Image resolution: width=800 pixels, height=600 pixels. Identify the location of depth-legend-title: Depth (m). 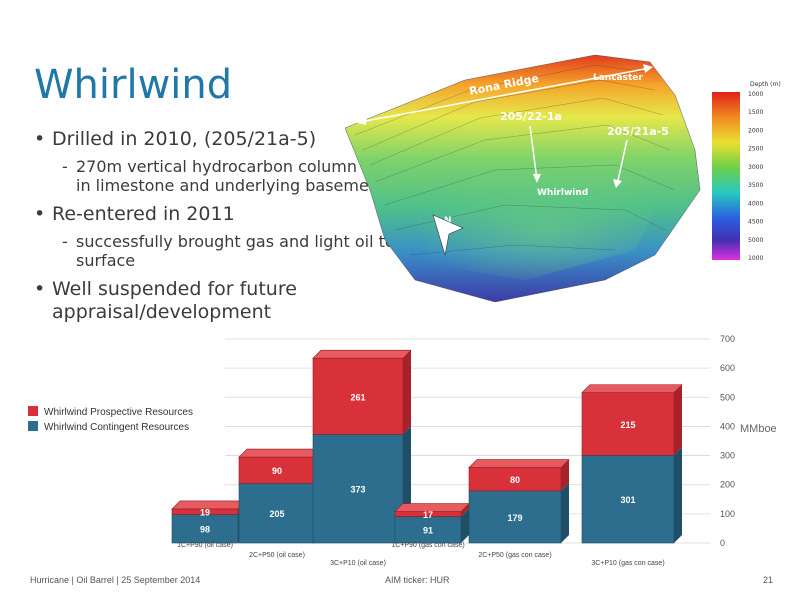
(765, 84).